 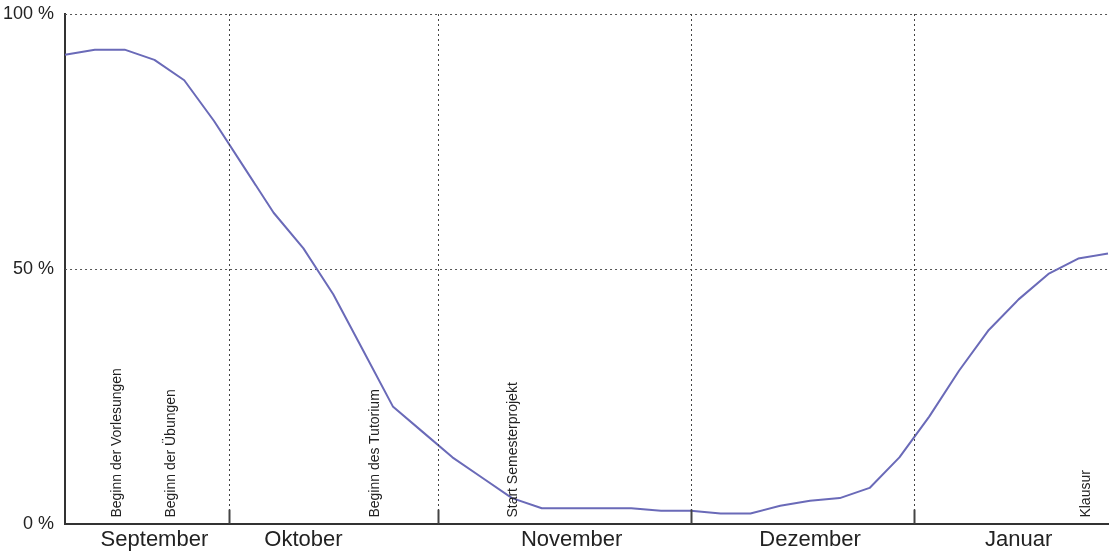 I want to click on x-tick-label: November, so click(x=571, y=538).